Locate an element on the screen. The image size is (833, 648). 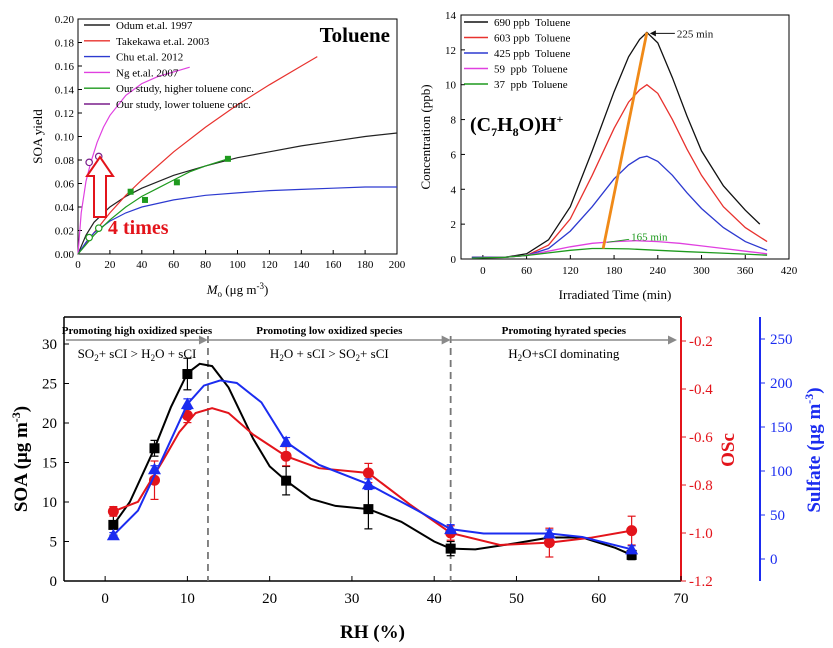
y-tick-label: 0.08 is located at coordinates (65, 161).